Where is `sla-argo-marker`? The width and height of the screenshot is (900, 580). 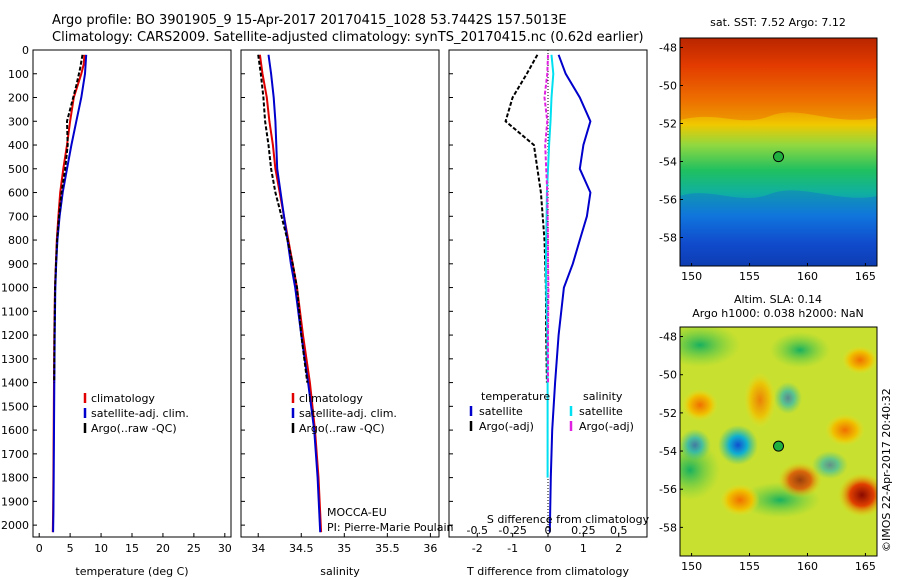 sla-argo-marker is located at coordinates (779, 446).